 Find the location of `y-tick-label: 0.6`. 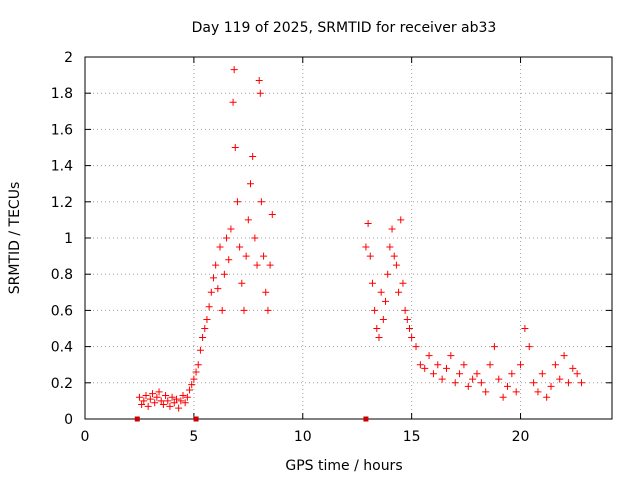

y-tick-label: 0.6 is located at coordinates (62, 311).